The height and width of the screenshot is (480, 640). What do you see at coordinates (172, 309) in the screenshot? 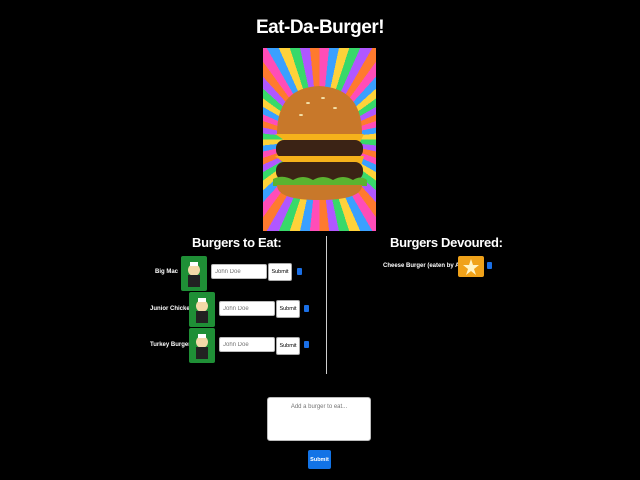
I see `burger-name-junior-chicken: Junior Chicken` at bounding box center [172, 309].